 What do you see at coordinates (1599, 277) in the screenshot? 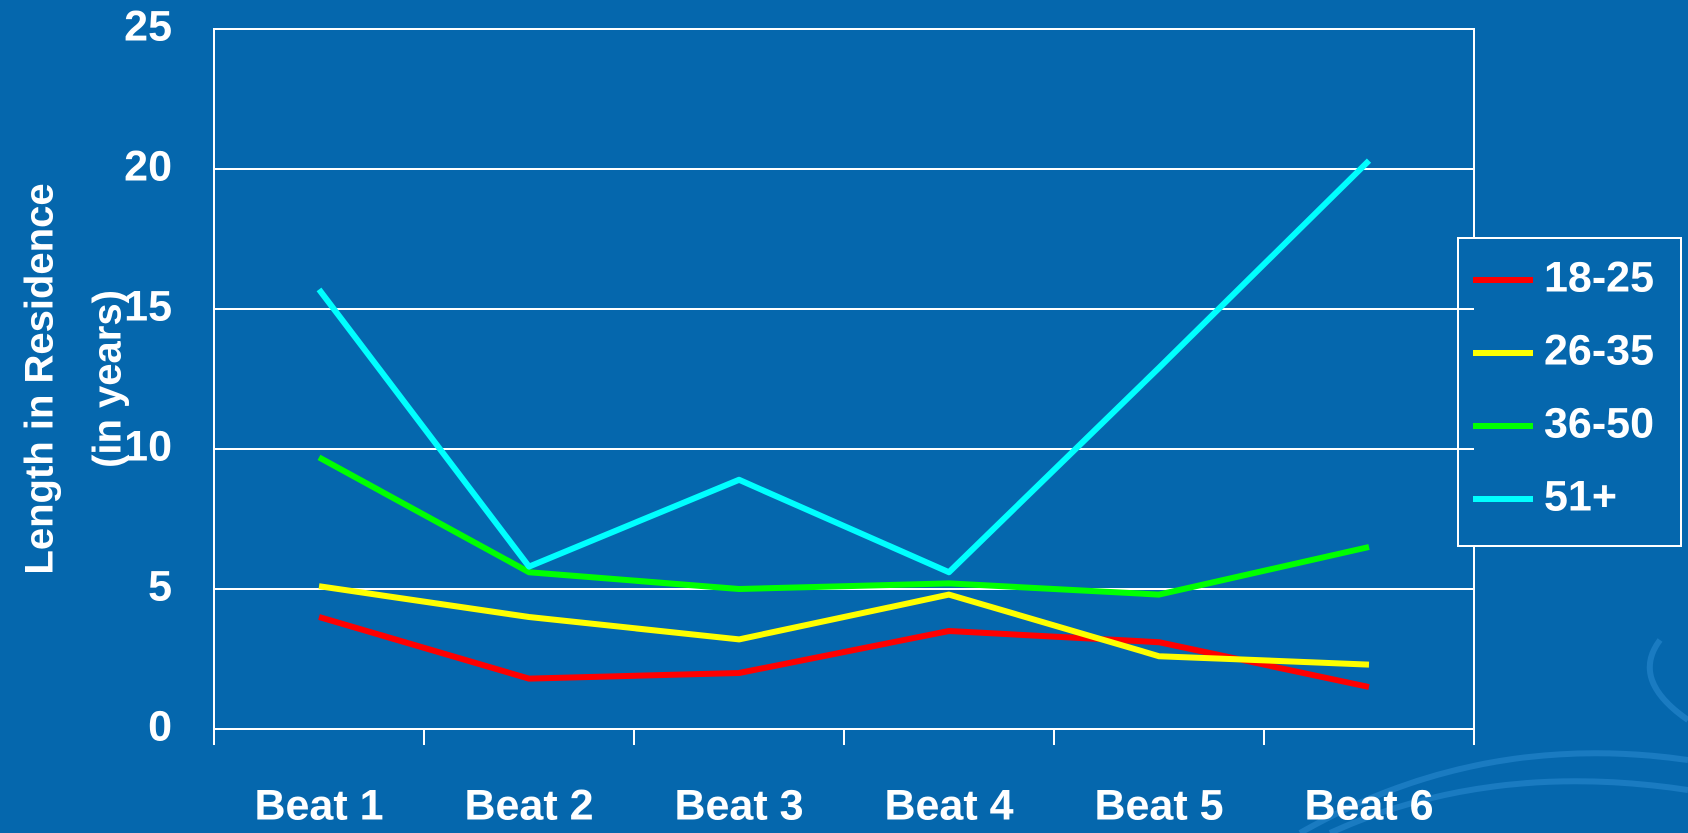
I see `legend-label: 18-25` at bounding box center [1599, 277].